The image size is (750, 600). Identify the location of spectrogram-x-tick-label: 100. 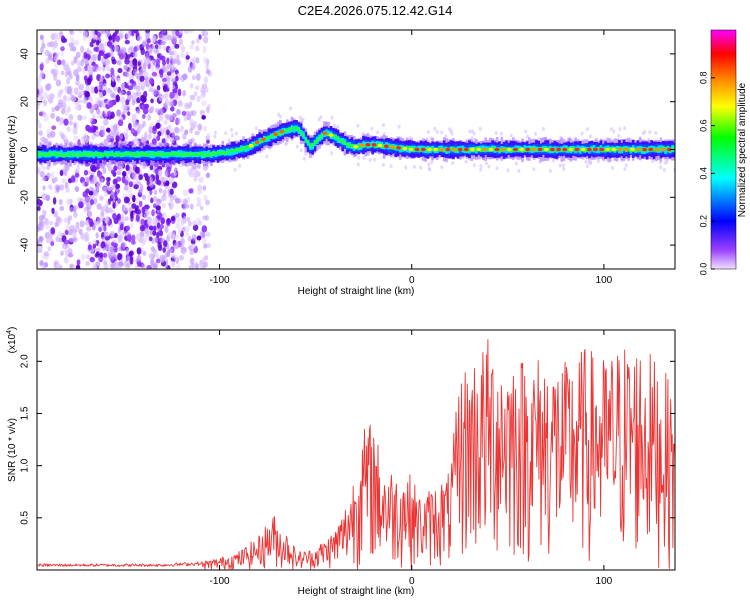
(604, 280).